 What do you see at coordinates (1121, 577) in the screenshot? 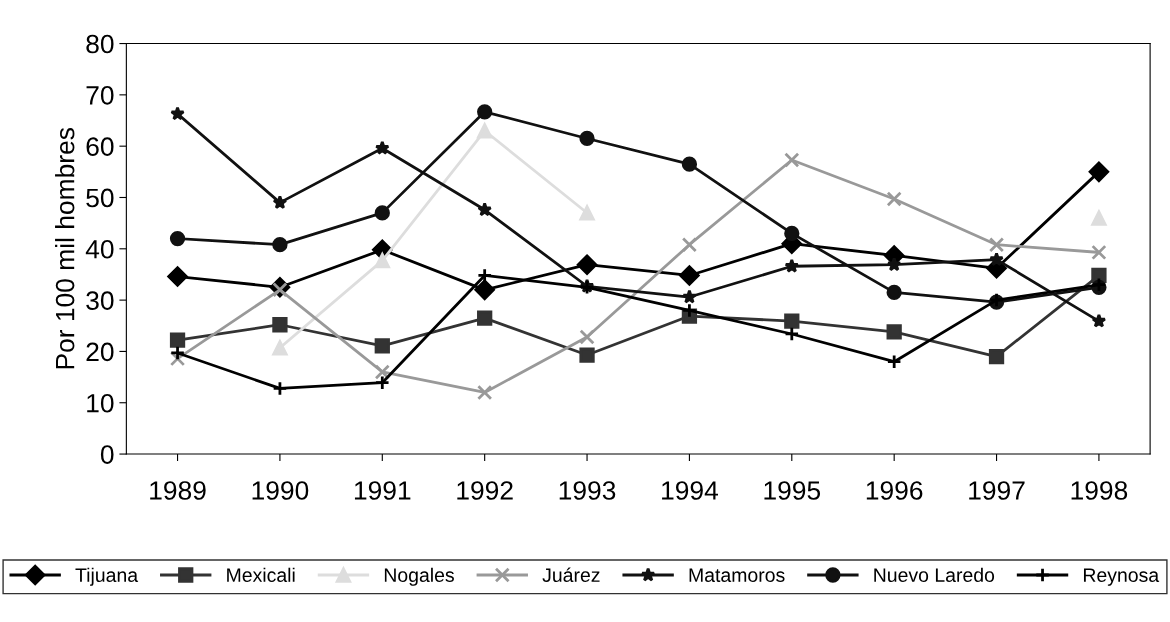
I see `legend-label: Reynosa` at bounding box center [1121, 577].